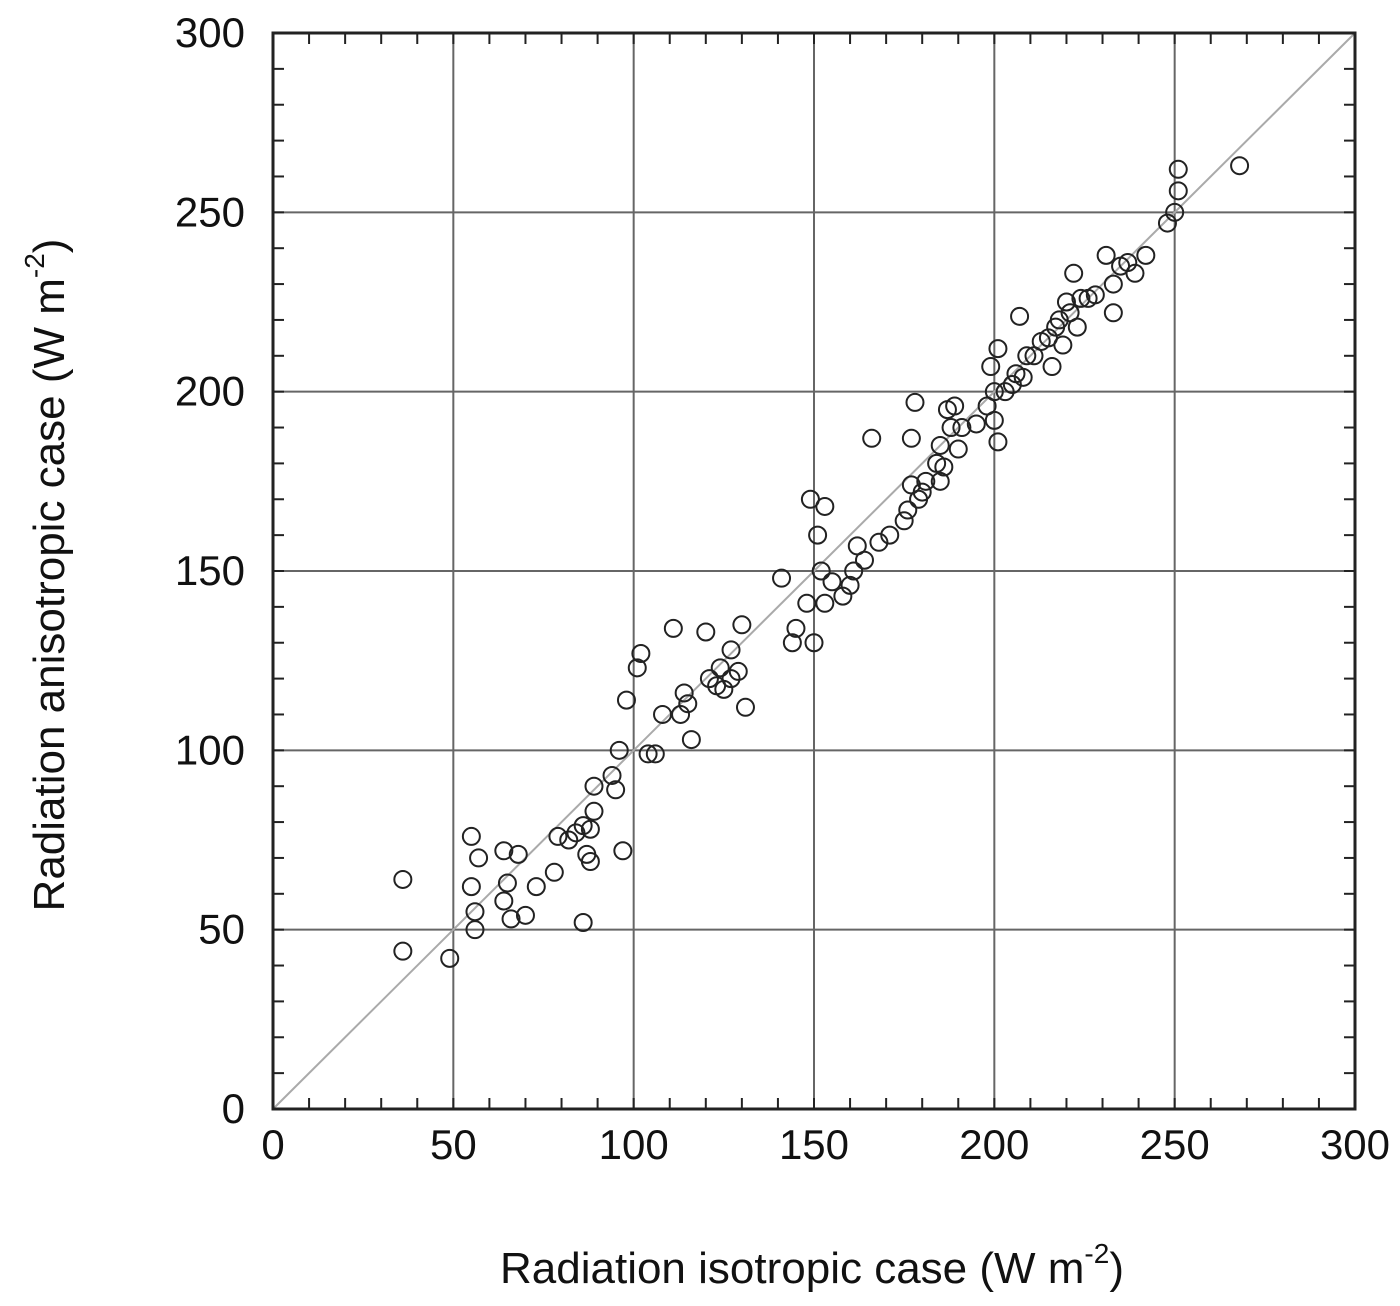 The image size is (1400, 1306). I want to click on x-tick-label: 50, so click(453, 1144).